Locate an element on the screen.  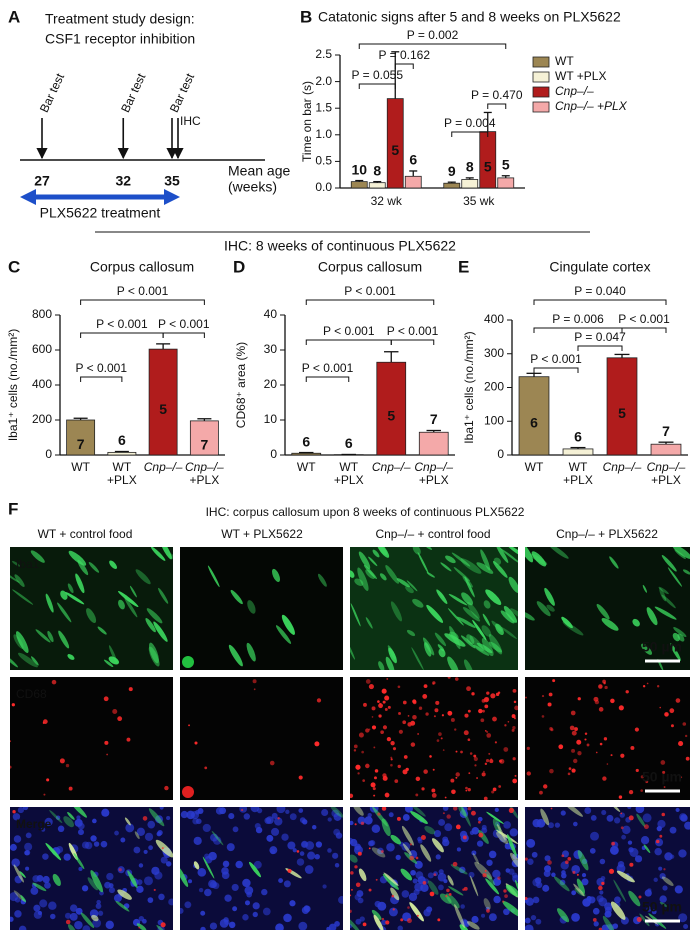
p-value: P = 0.040 is located at coordinates (600, 291).